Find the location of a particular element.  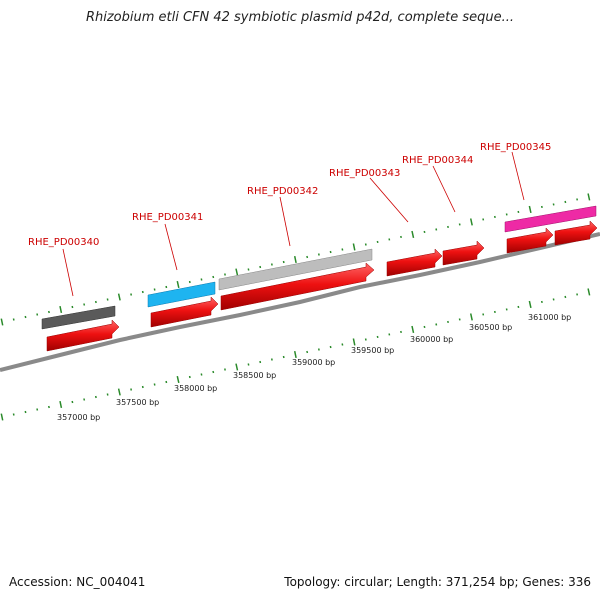

scale-label: 358500 bp is located at coordinates (254, 375).